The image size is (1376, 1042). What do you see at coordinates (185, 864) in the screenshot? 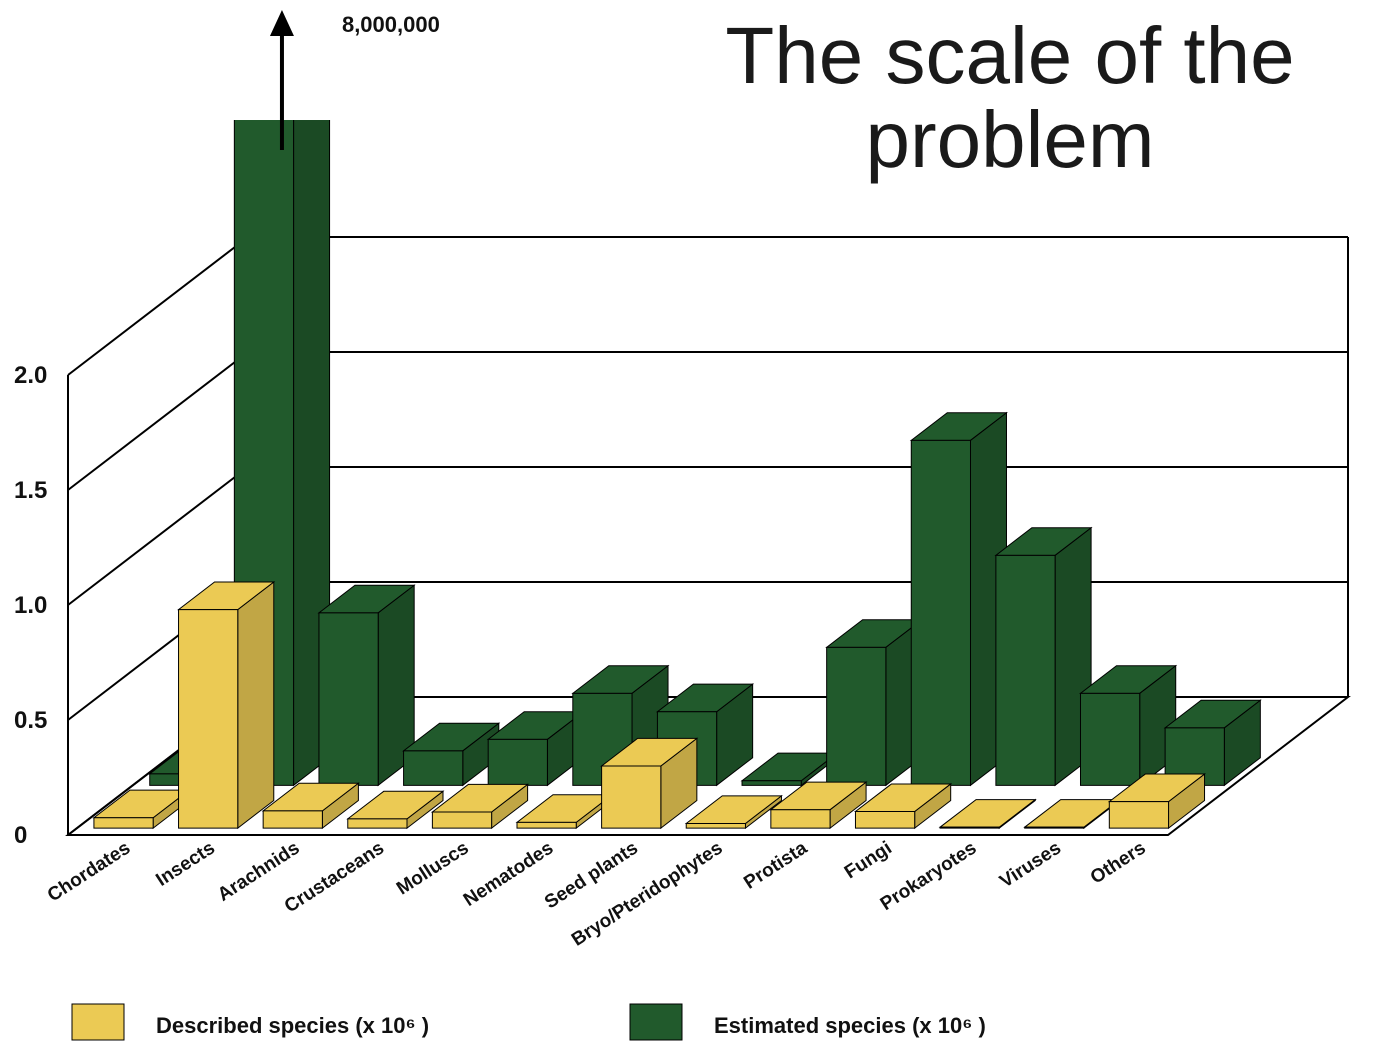
I see `x-tick-label: Insects` at bounding box center [185, 864].